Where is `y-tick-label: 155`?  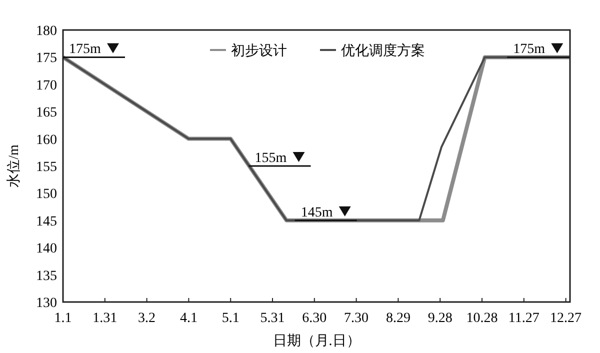 y-tick-label: 155 is located at coordinates (46, 167).